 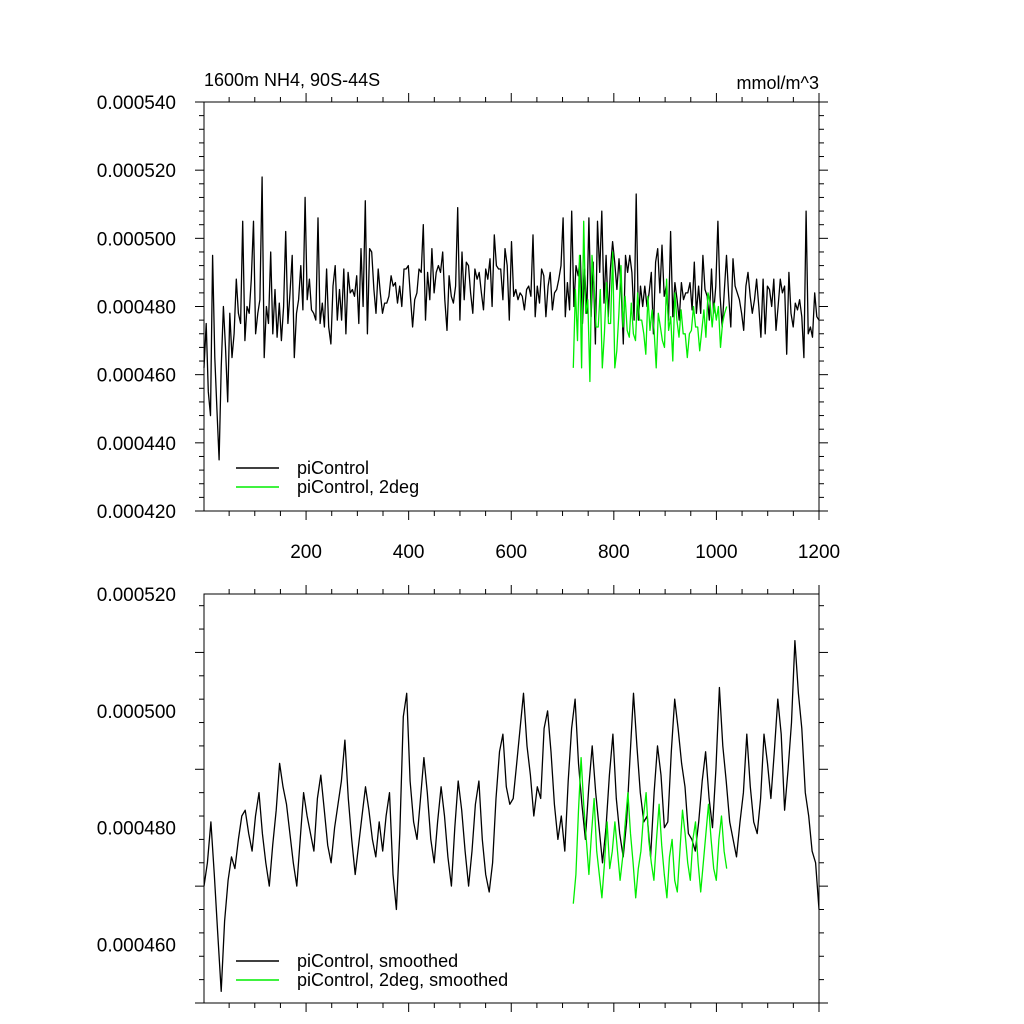 I want to click on legend-label: piControl, smoothed, so click(x=377, y=961).